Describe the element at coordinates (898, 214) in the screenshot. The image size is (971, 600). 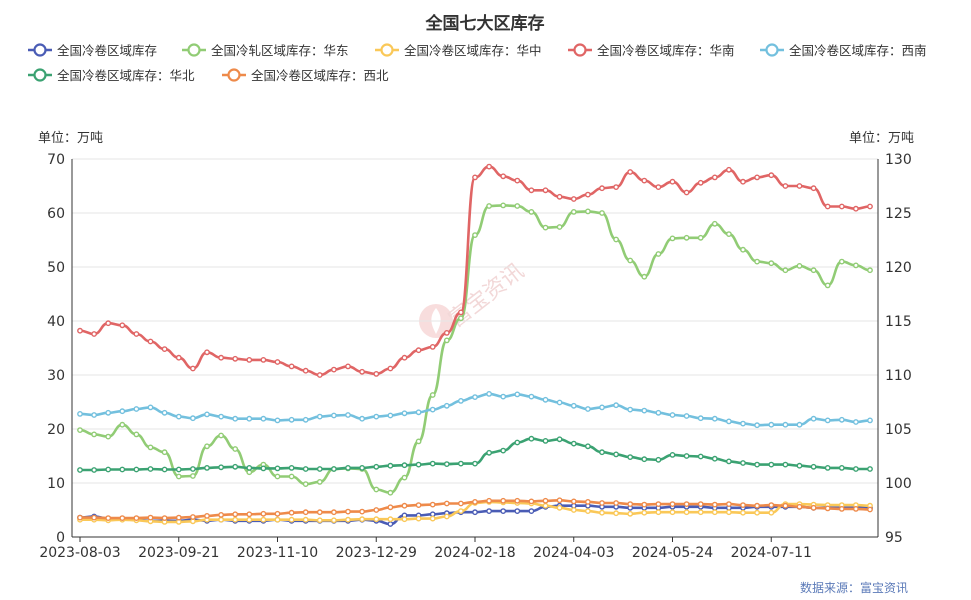
I see `y-right-tick-label: 125` at that location.